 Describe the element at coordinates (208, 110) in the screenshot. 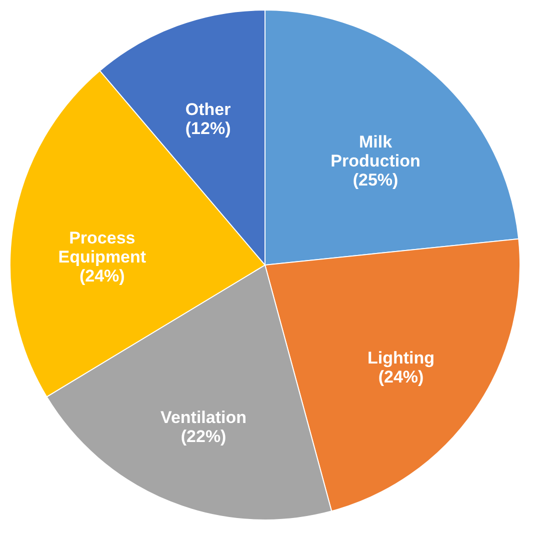

I see `slice-label: Other` at that location.